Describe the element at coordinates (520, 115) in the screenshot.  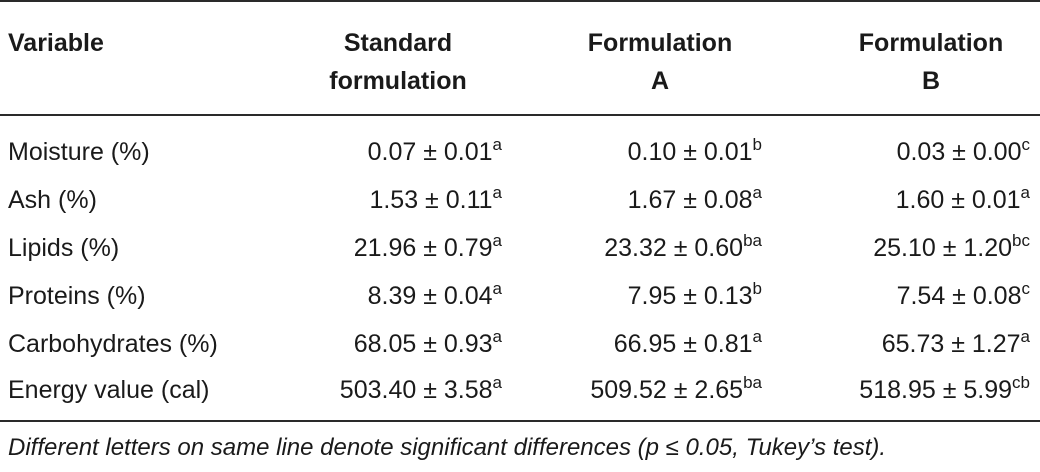
I see `header-divider-rule` at that location.